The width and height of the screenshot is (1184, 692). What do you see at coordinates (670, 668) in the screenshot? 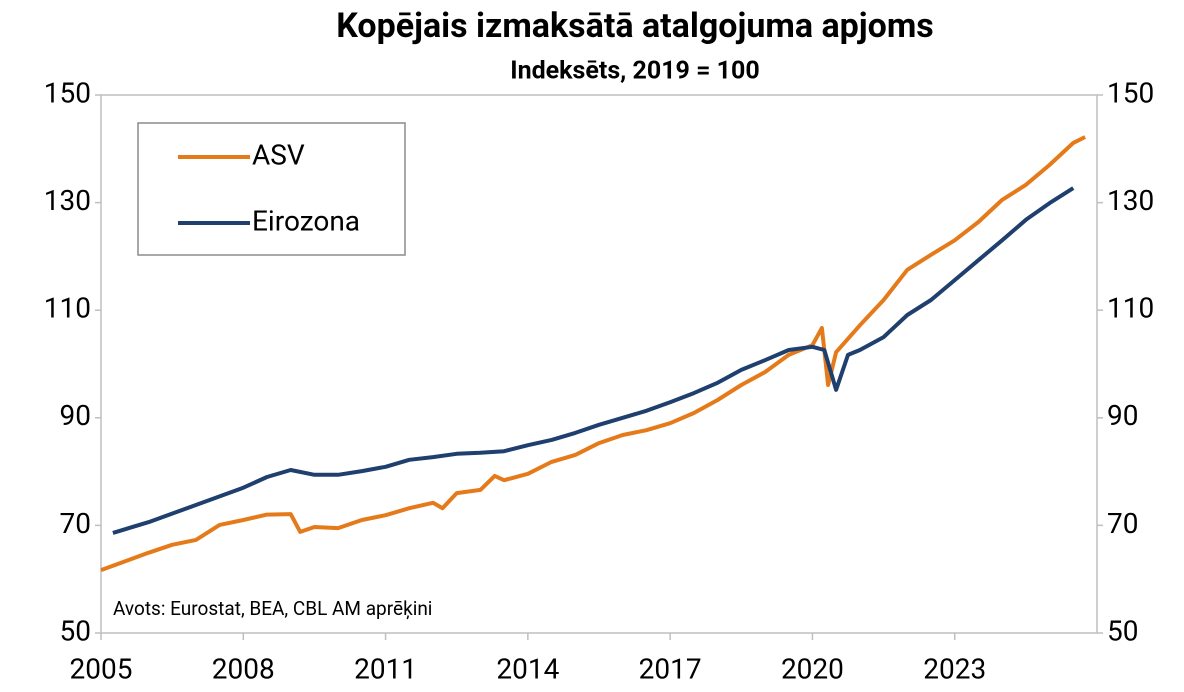
I see `x-tick-label: 2017` at bounding box center [670, 668].